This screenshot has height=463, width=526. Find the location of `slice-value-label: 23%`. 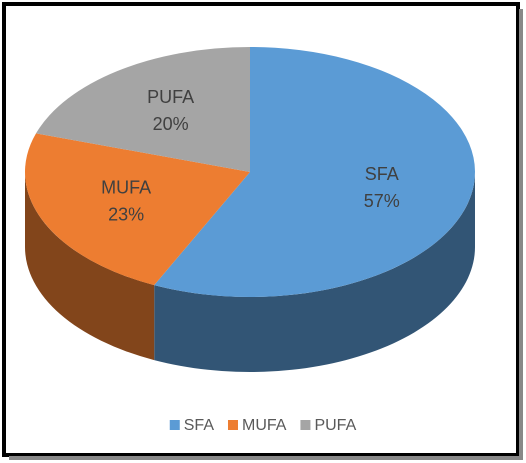

slice-value-label: 23% is located at coordinates (126, 215).